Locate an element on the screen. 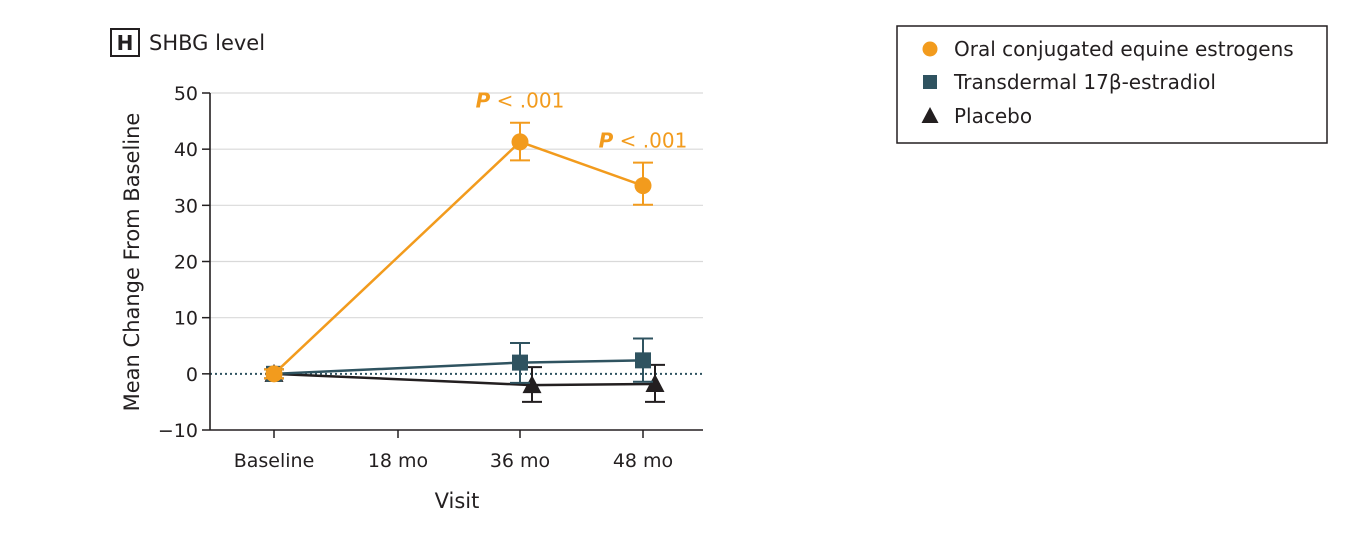  panel-letter-box is located at coordinates (125, 42).